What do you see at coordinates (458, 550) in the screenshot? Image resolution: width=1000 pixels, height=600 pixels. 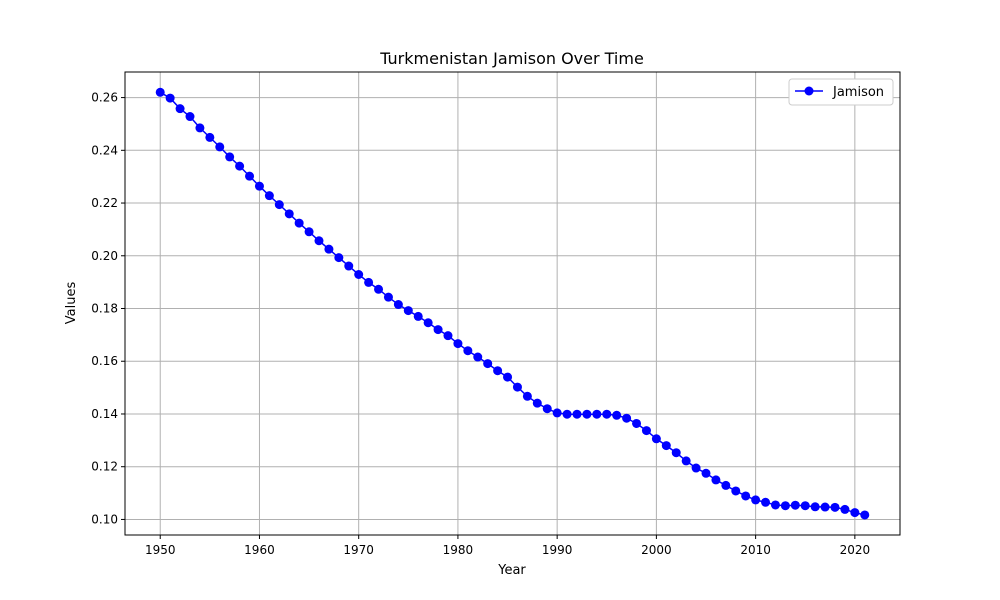 I see `x-tick-label: 1980` at bounding box center [458, 550].